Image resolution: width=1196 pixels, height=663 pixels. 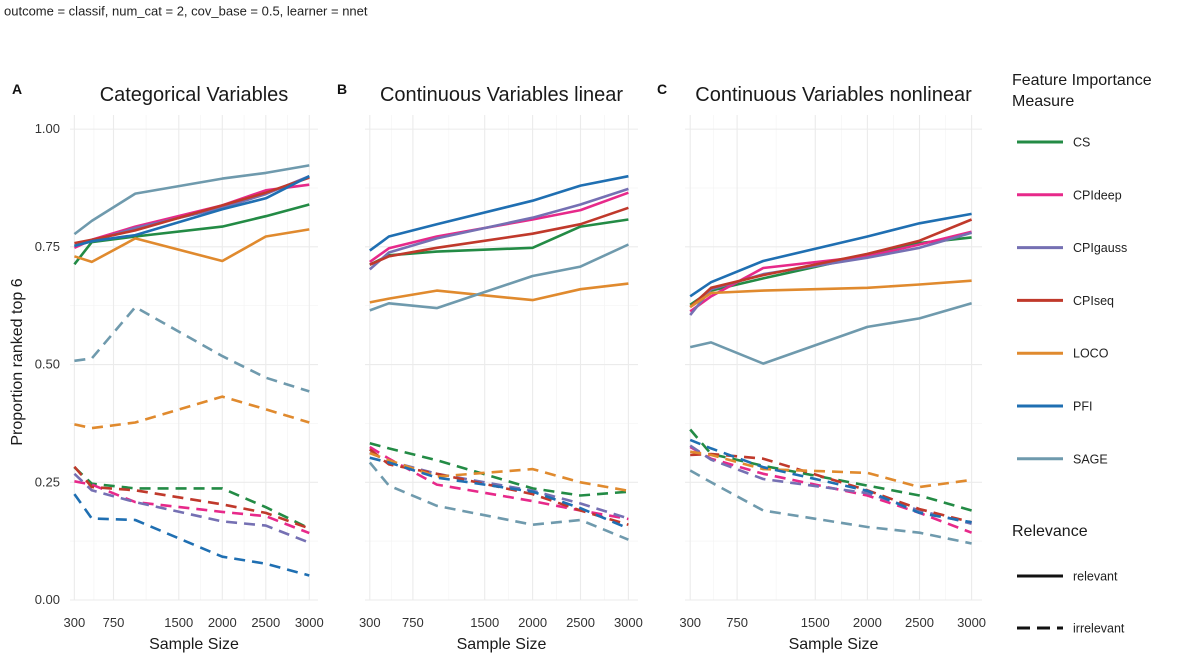 I want to click on legend-label: CPIdeep, so click(x=1097, y=195).